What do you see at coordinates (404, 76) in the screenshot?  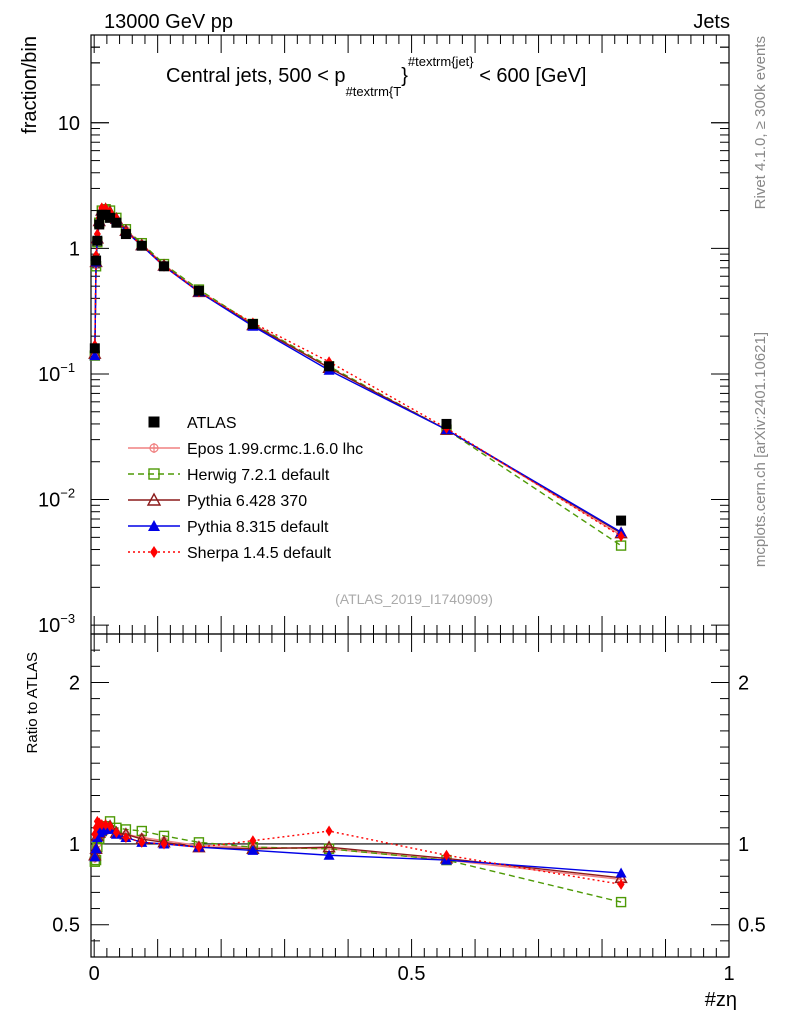 I see `title-brace: }` at bounding box center [404, 76].